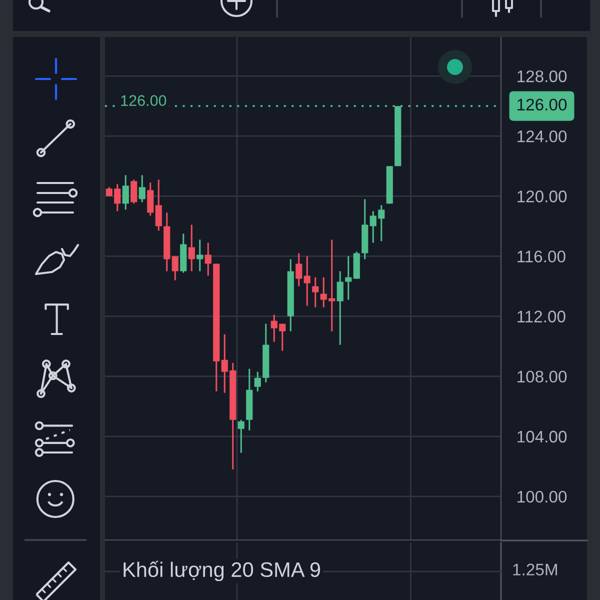 This screenshot has width=600, height=600. Describe the element at coordinates (143, 100) in the screenshot. I see `ref-line-label: 126.00` at that location.